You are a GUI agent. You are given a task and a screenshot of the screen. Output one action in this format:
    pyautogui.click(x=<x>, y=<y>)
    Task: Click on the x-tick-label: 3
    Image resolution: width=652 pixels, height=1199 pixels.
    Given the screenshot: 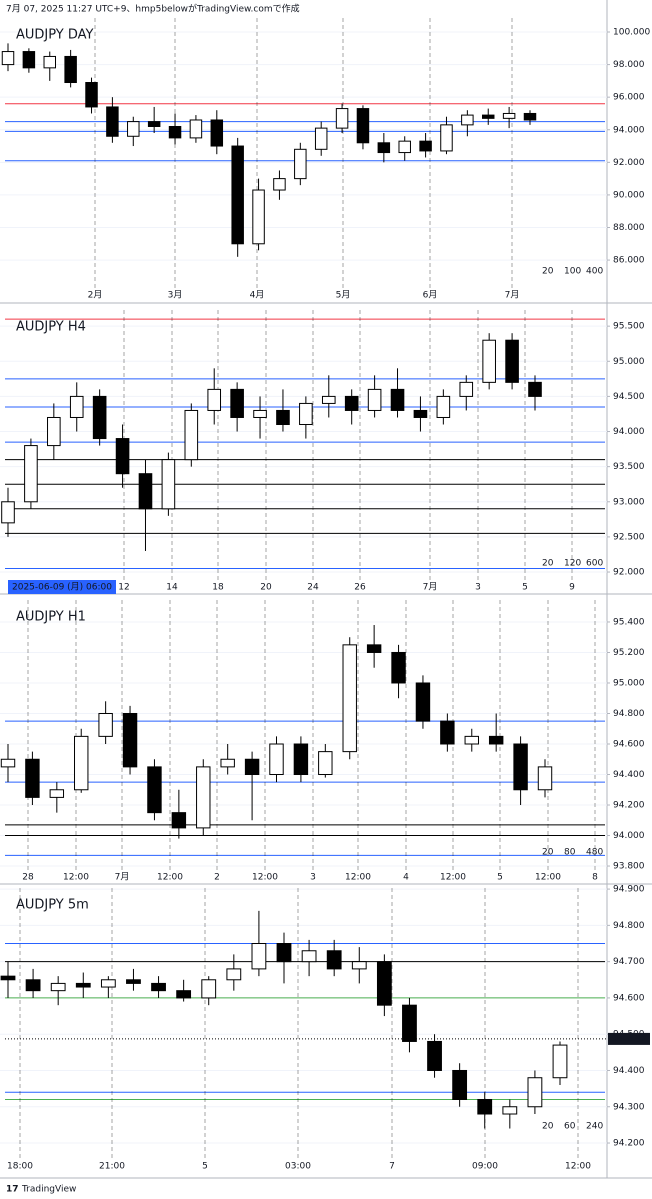 What is the action you would take?
    pyautogui.click(x=313, y=878)
    